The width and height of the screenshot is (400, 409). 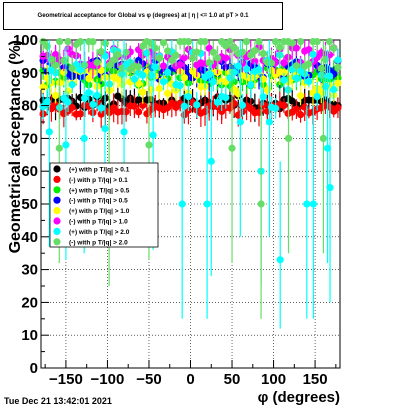 What do you see at coordinates (98, 242) in the screenshot?
I see `legend-entry: (-) with p T/|q| > 2.0` at bounding box center [98, 242].